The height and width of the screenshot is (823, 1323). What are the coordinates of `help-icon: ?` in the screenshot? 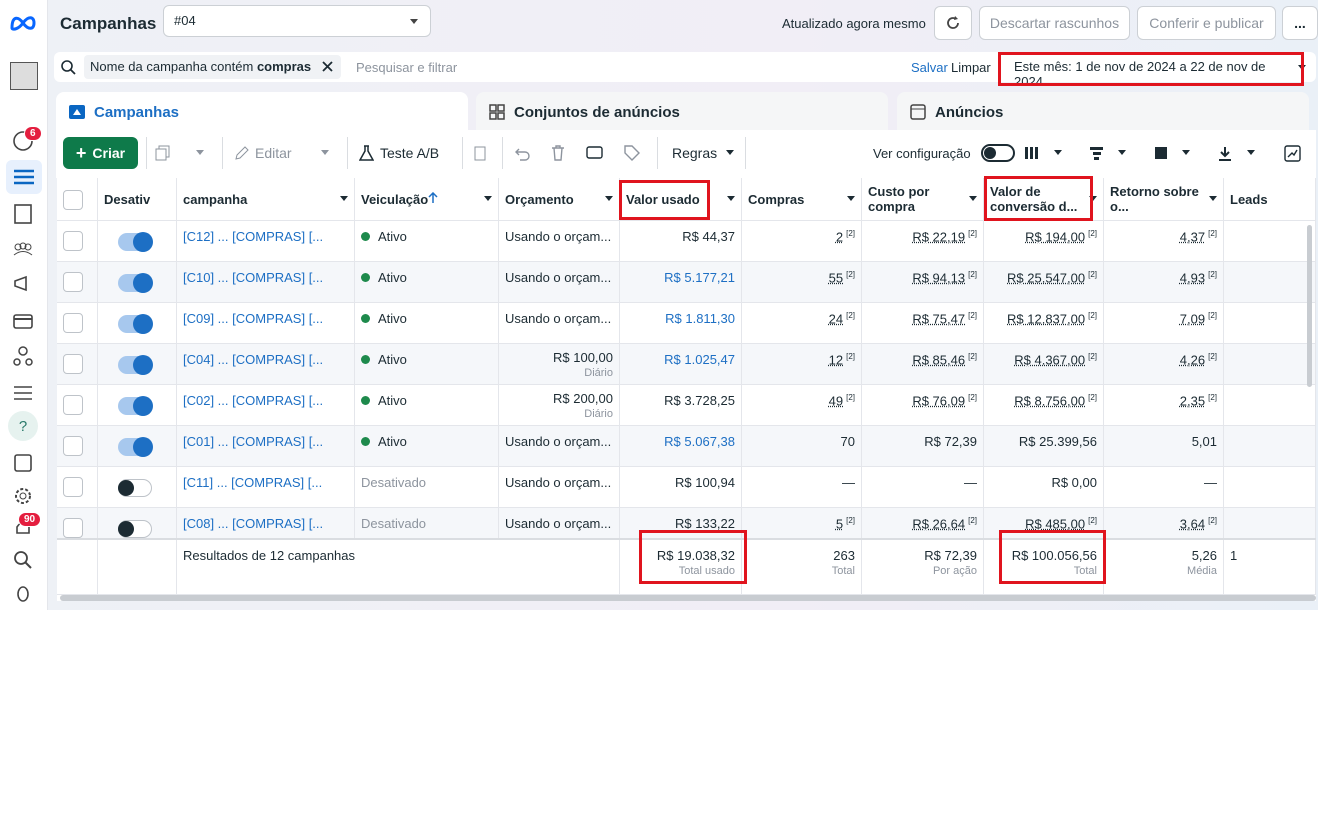 It's located at (23, 426).